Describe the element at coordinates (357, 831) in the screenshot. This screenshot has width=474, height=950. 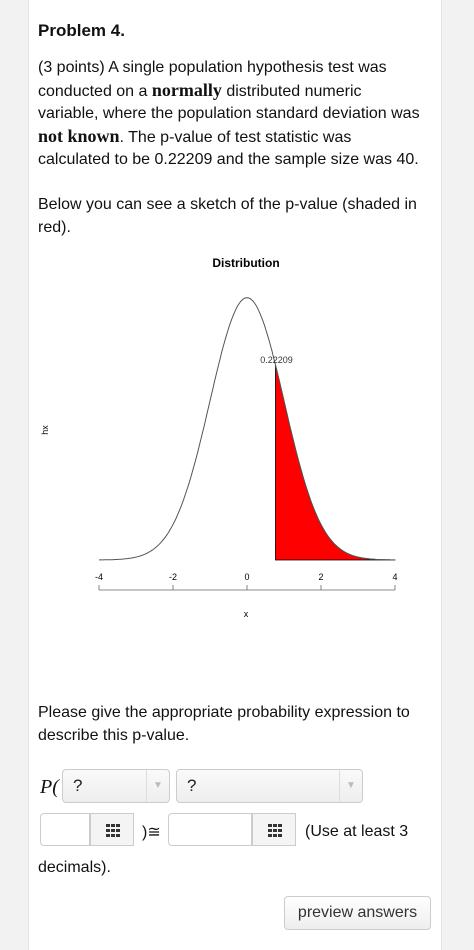
I see `hint-text: (Use at least 3` at that location.